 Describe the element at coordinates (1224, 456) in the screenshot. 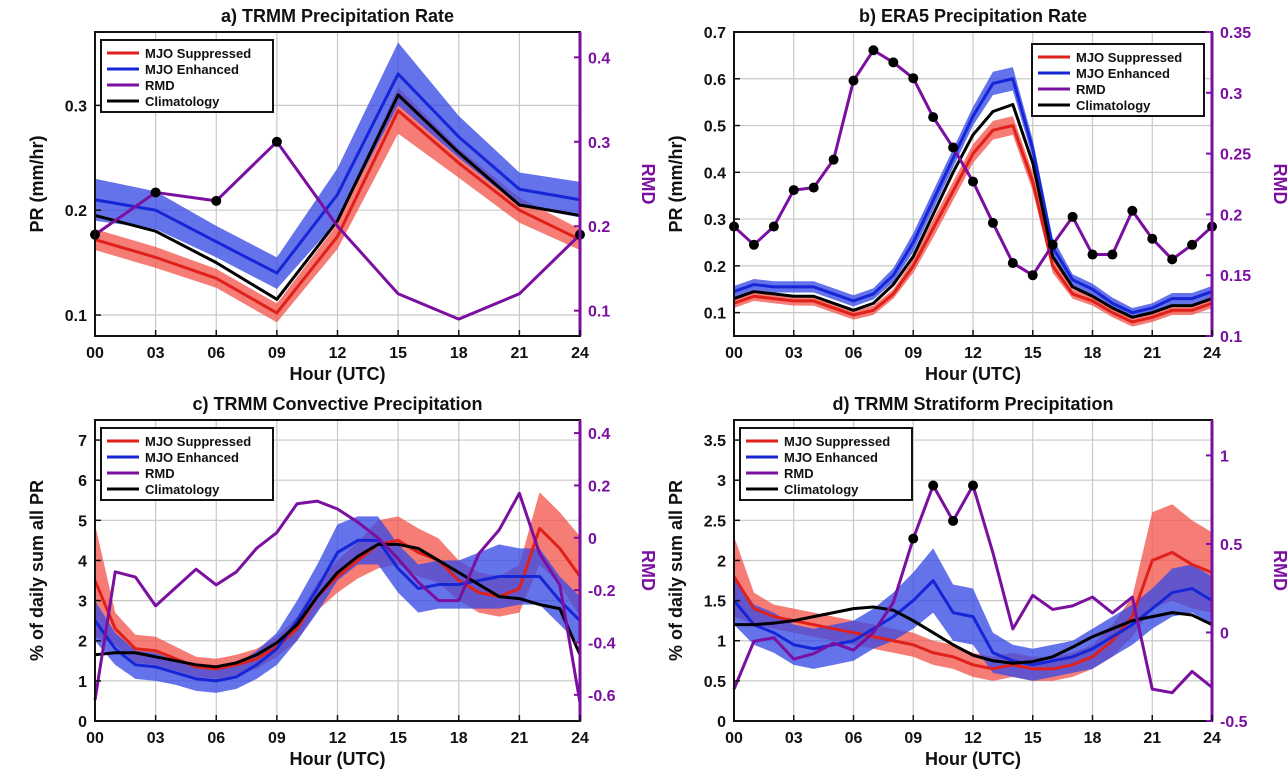

I see `right-tick-label: 1` at that location.